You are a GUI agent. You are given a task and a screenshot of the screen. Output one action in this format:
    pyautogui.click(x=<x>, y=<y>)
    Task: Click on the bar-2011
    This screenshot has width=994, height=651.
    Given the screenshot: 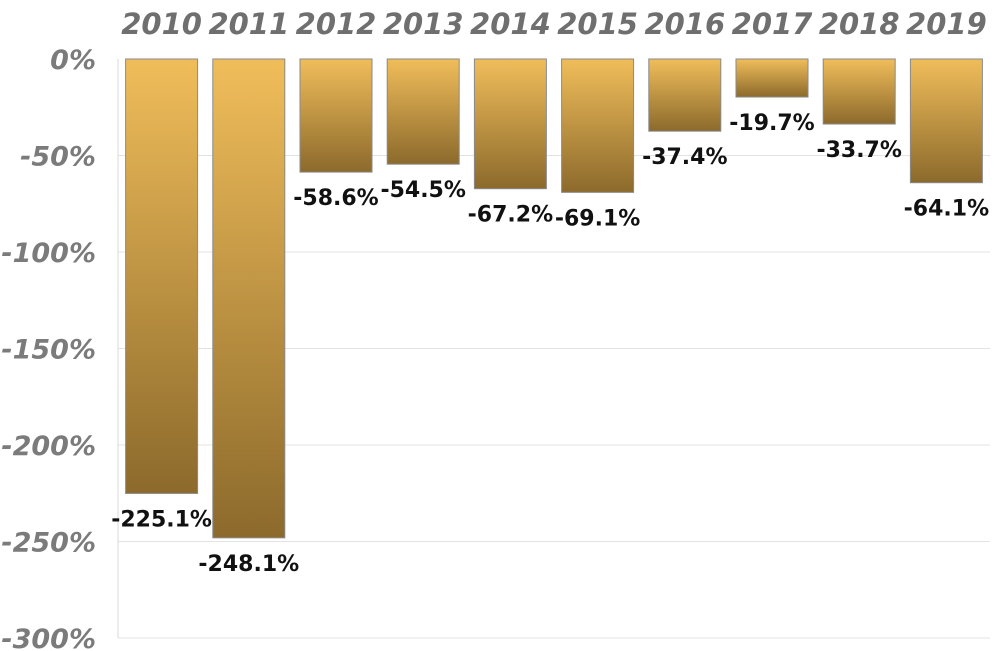 What is the action you would take?
    pyautogui.click(x=249, y=298)
    